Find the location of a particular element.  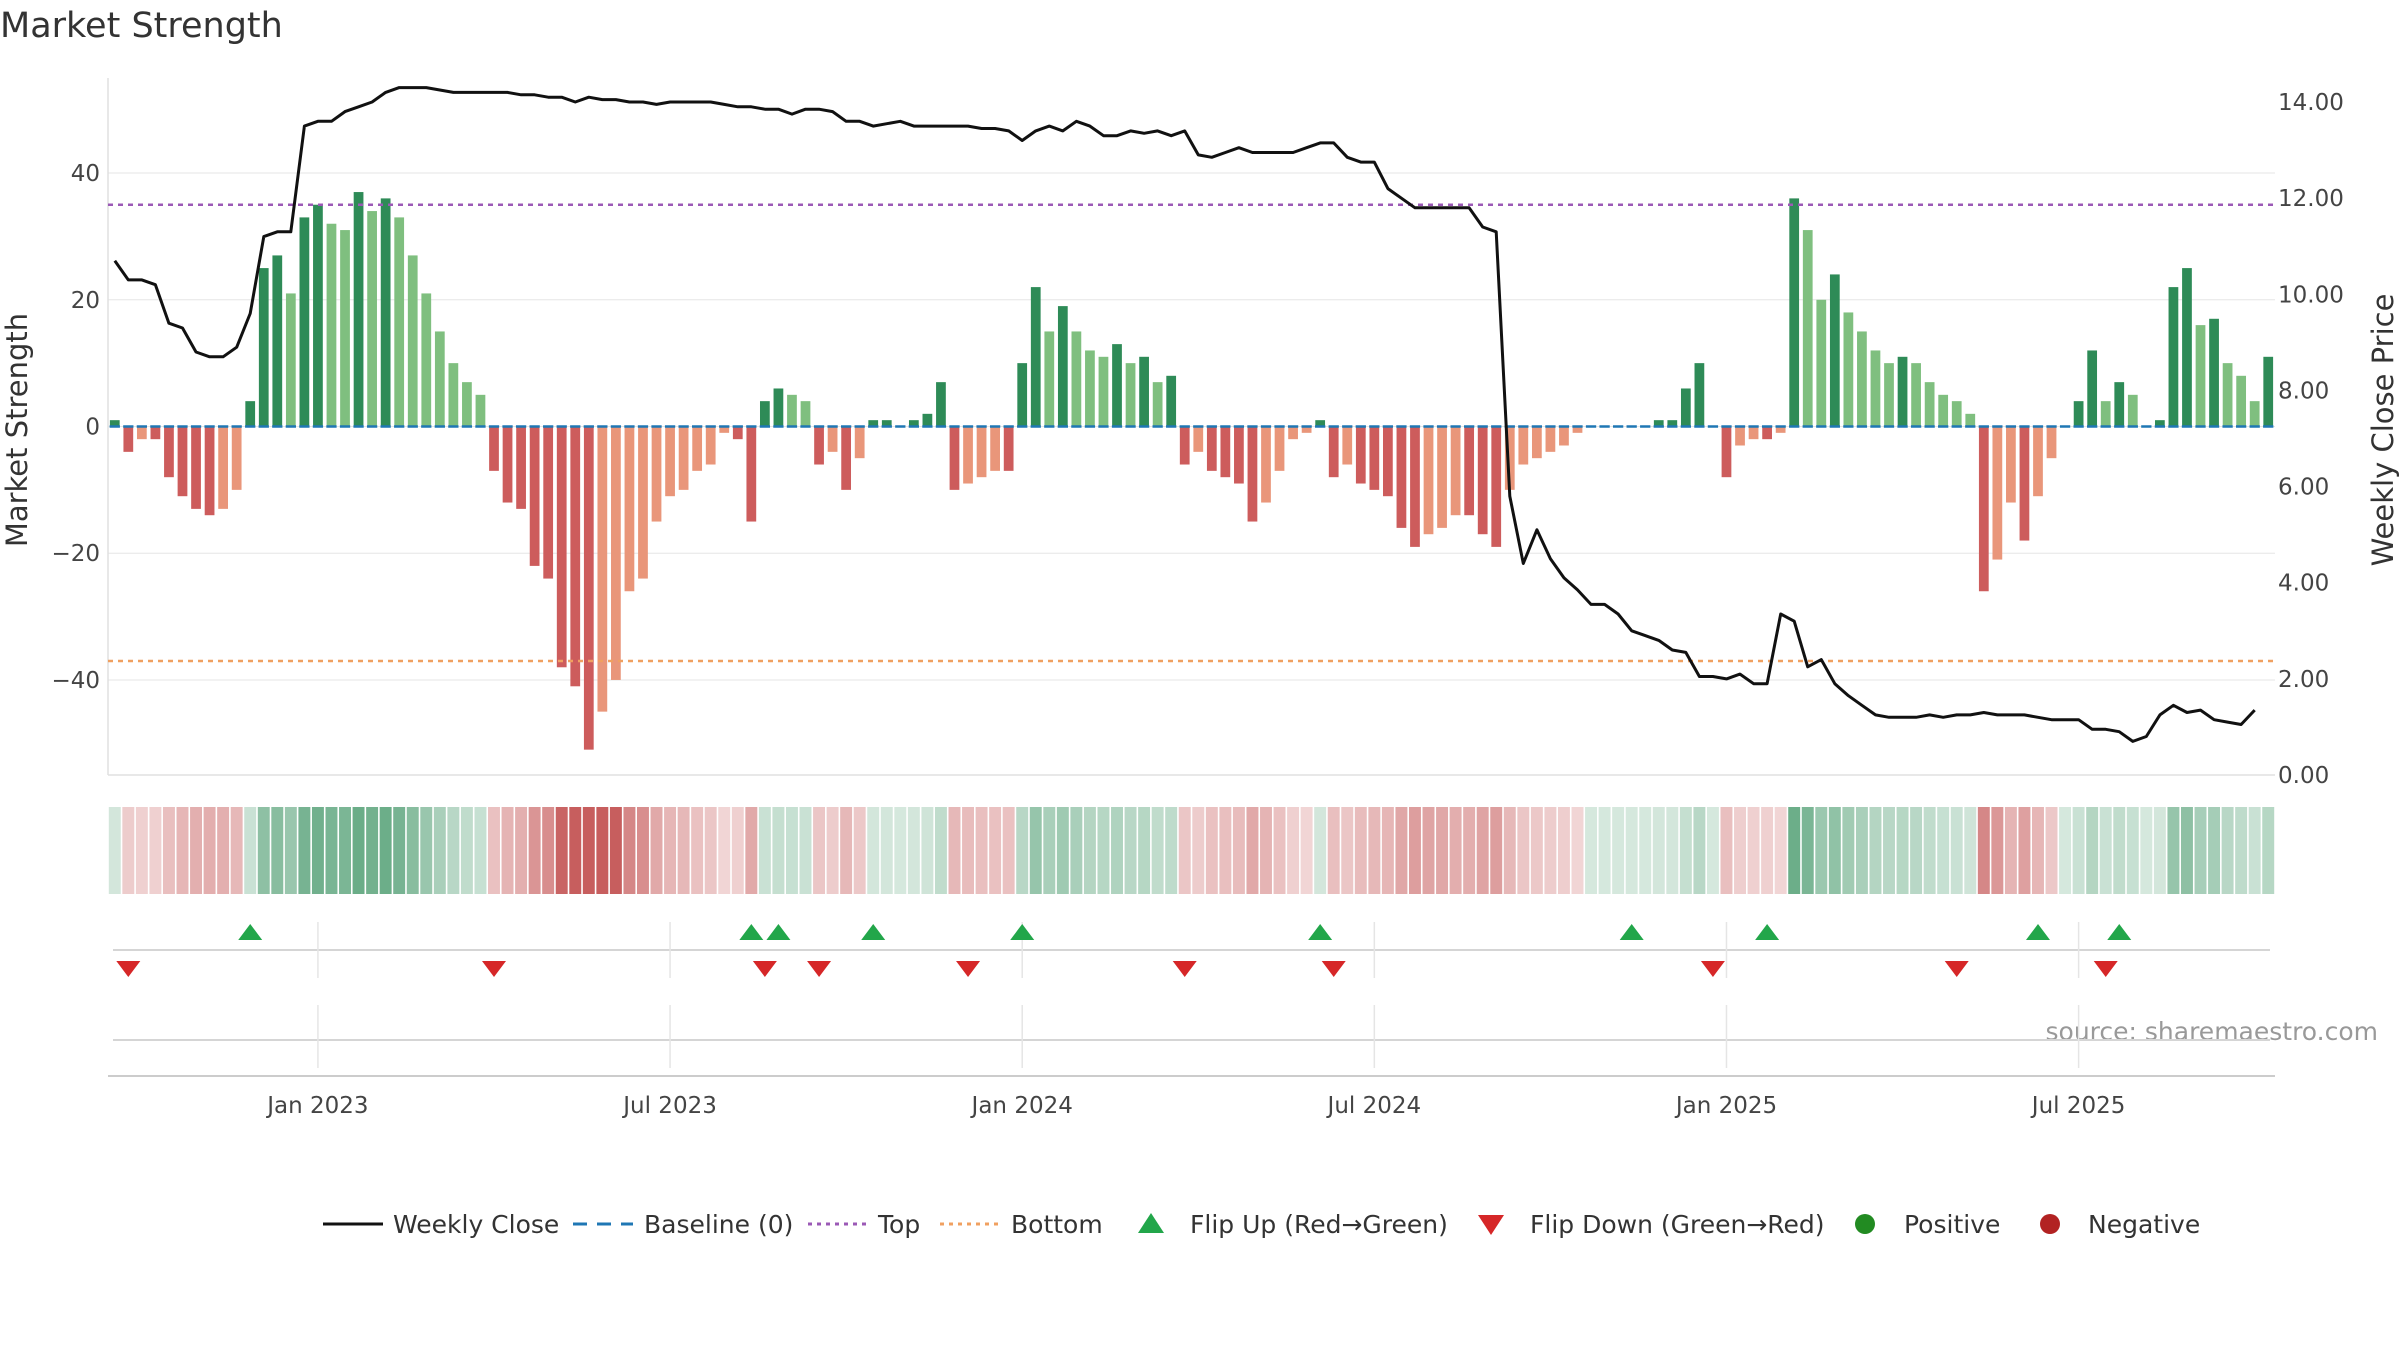

legend-label: Flip Up (Red→Green) is located at coordinates (1319, 1224).